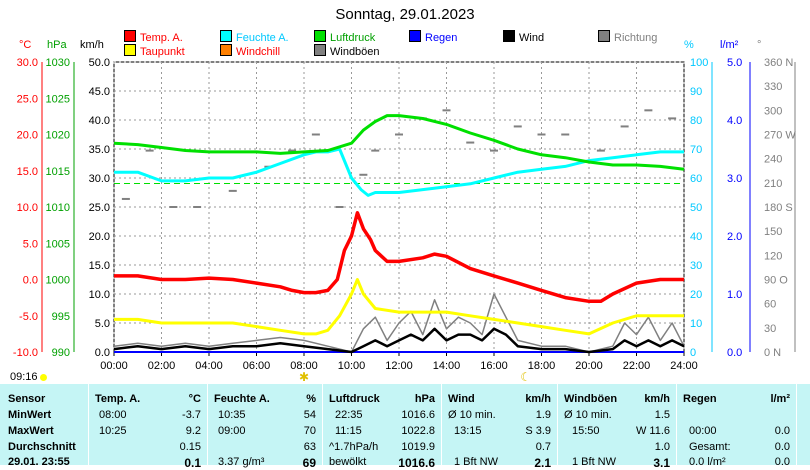 The width and height of the screenshot is (810, 470). What do you see at coordinates (399, 340) in the screenshot?
I see `series-wind` at bounding box center [399, 340].